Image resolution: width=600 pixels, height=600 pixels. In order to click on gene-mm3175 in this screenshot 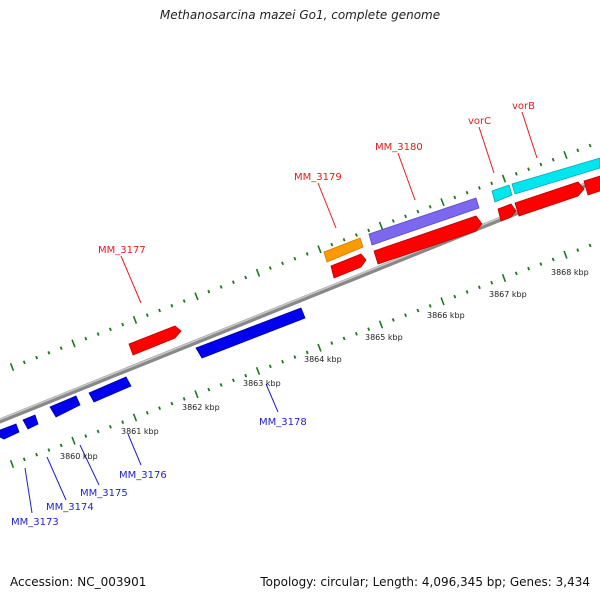, I will do `click(65, 406)`.